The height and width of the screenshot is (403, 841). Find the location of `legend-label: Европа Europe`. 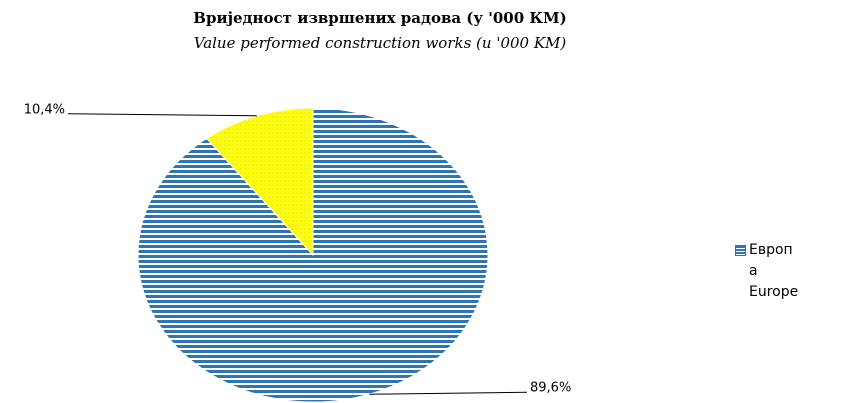

legend-label: Европа Europe is located at coordinates (774, 271).